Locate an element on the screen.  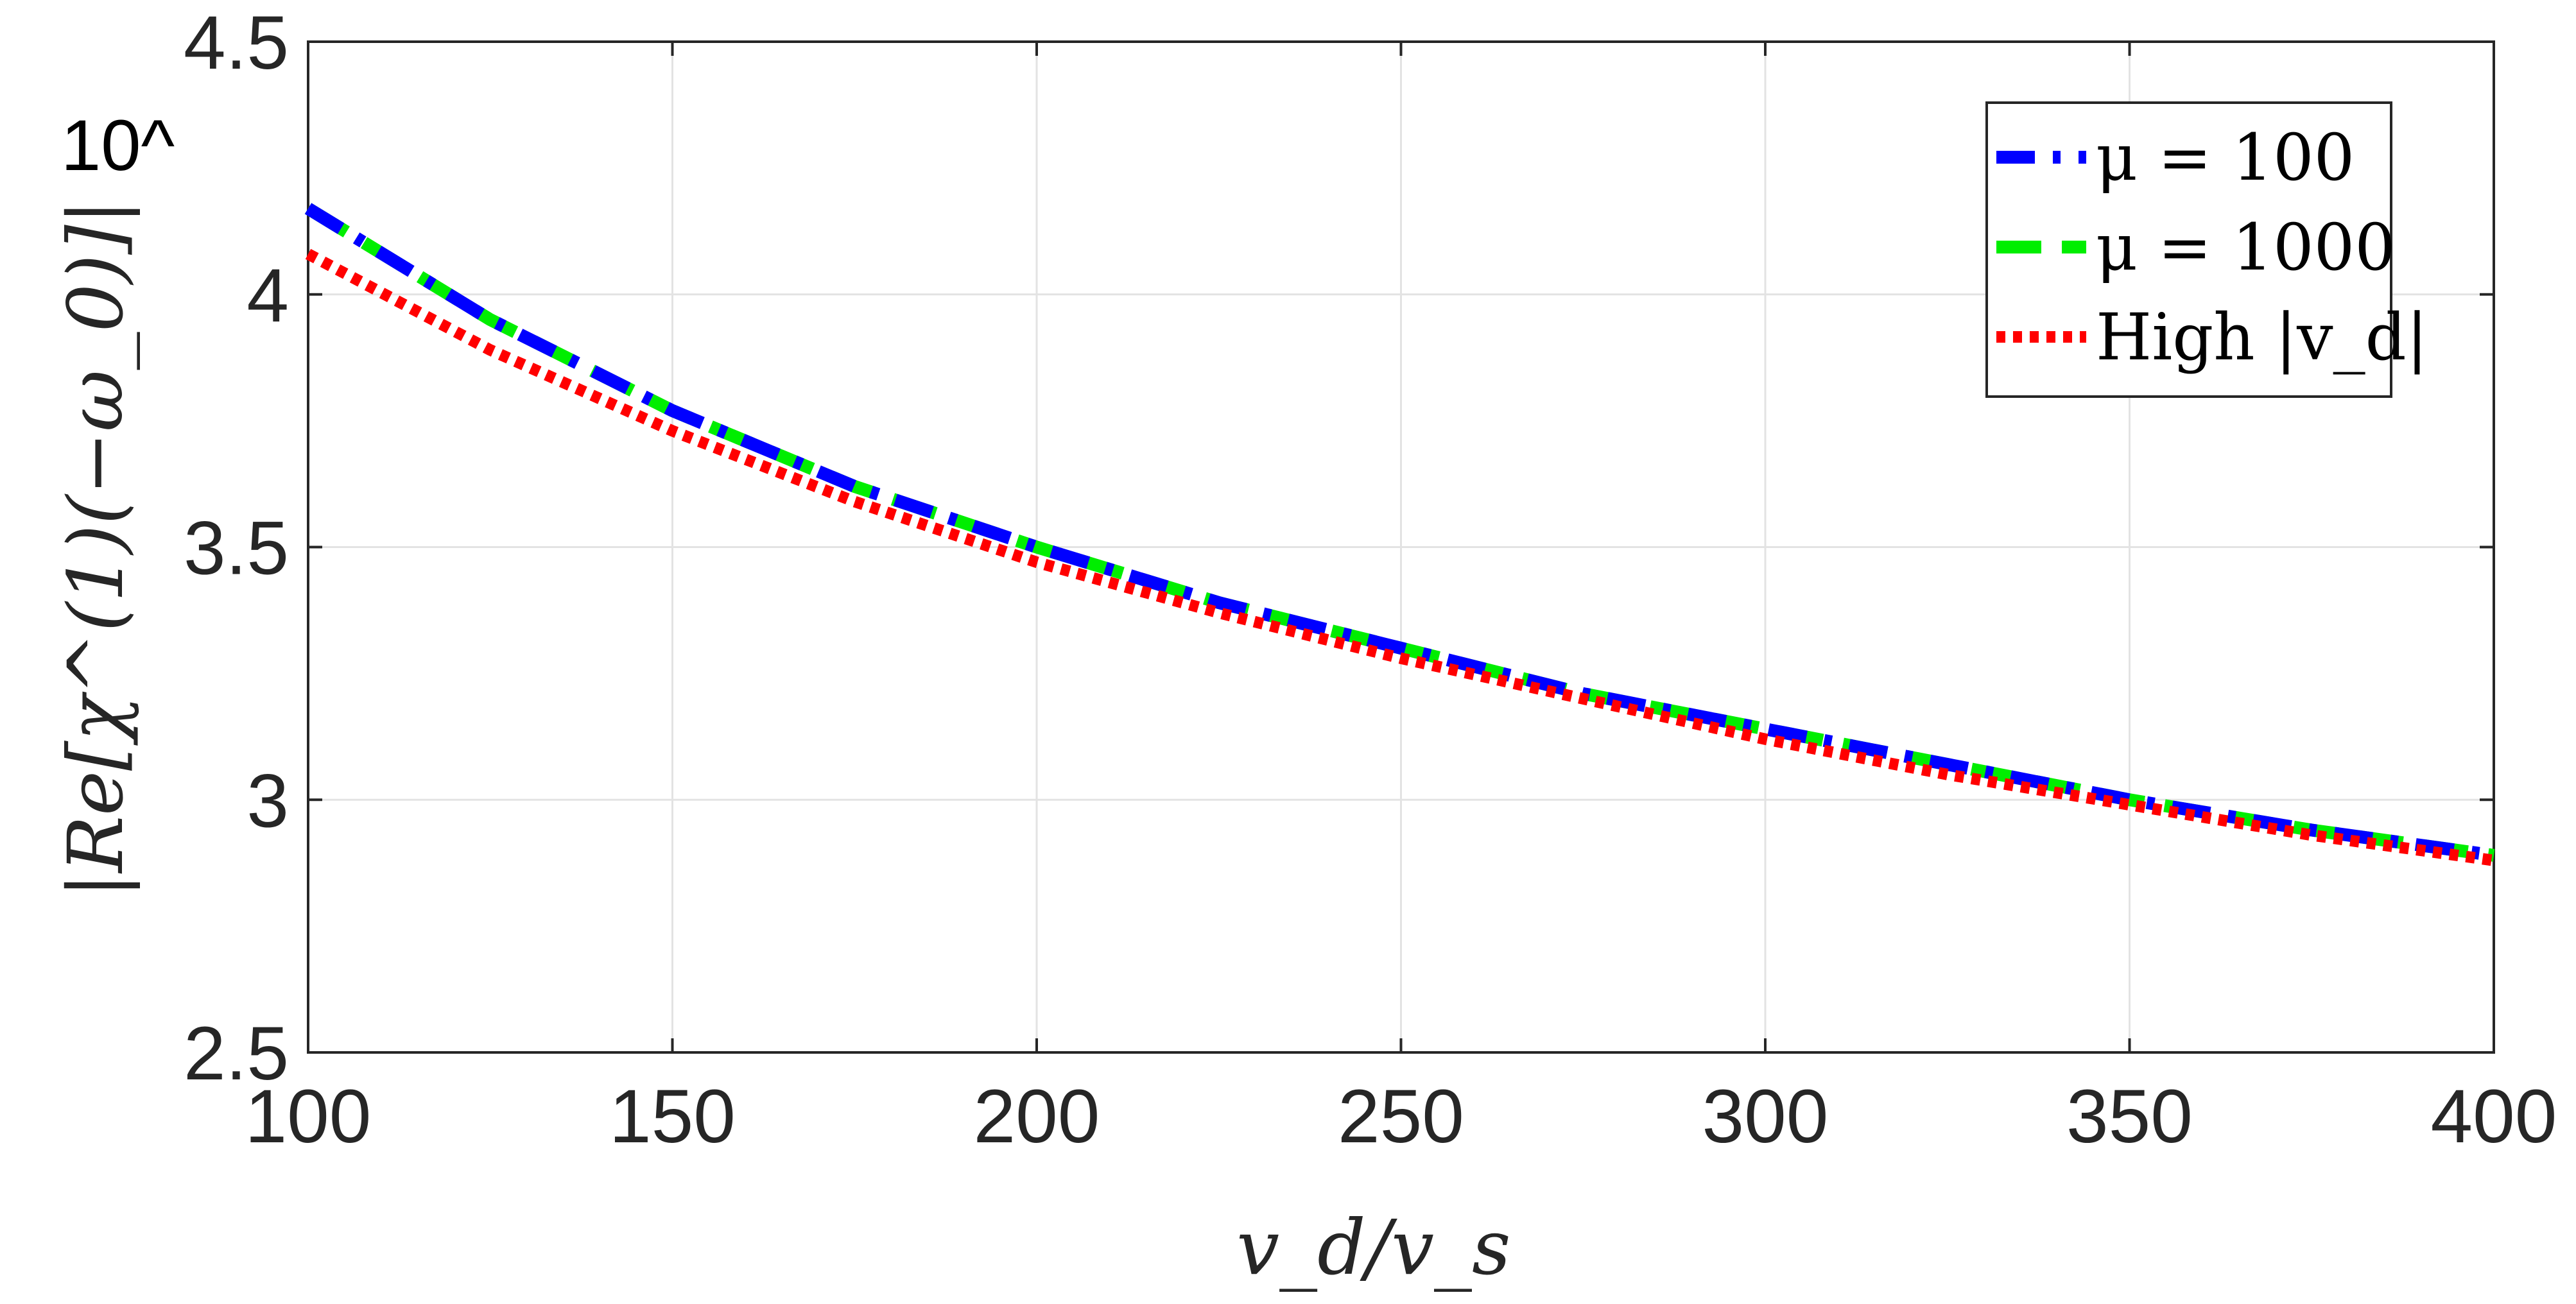
x-tick-label: 100 is located at coordinates (309, 1116).